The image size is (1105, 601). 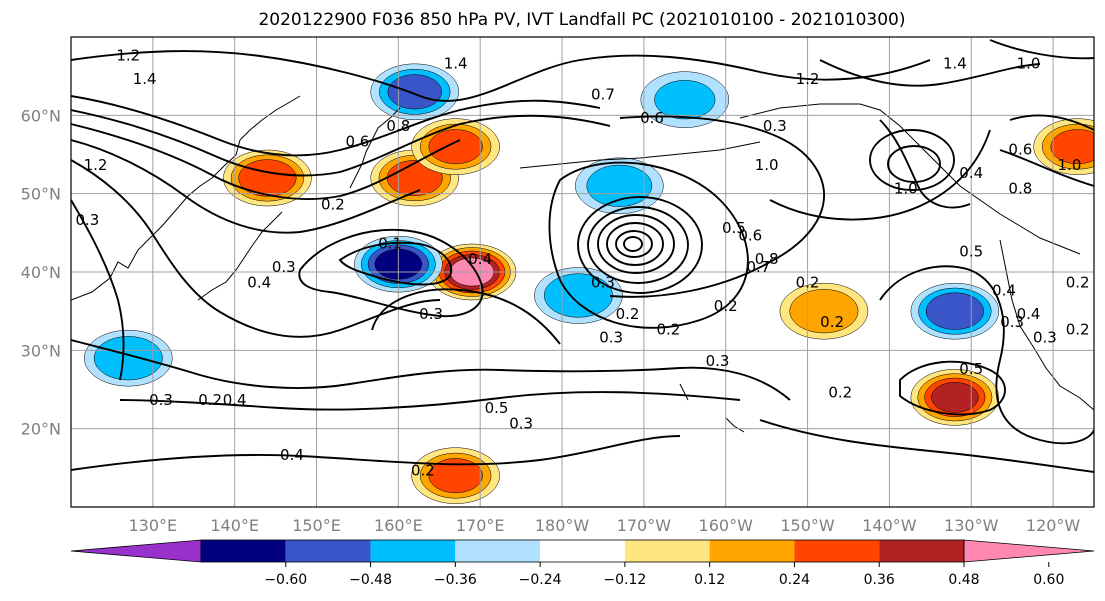 What do you see at coordinates (240, 256) in the screenshot?
I see `japan-coastline` at bounding box center [240, 256].